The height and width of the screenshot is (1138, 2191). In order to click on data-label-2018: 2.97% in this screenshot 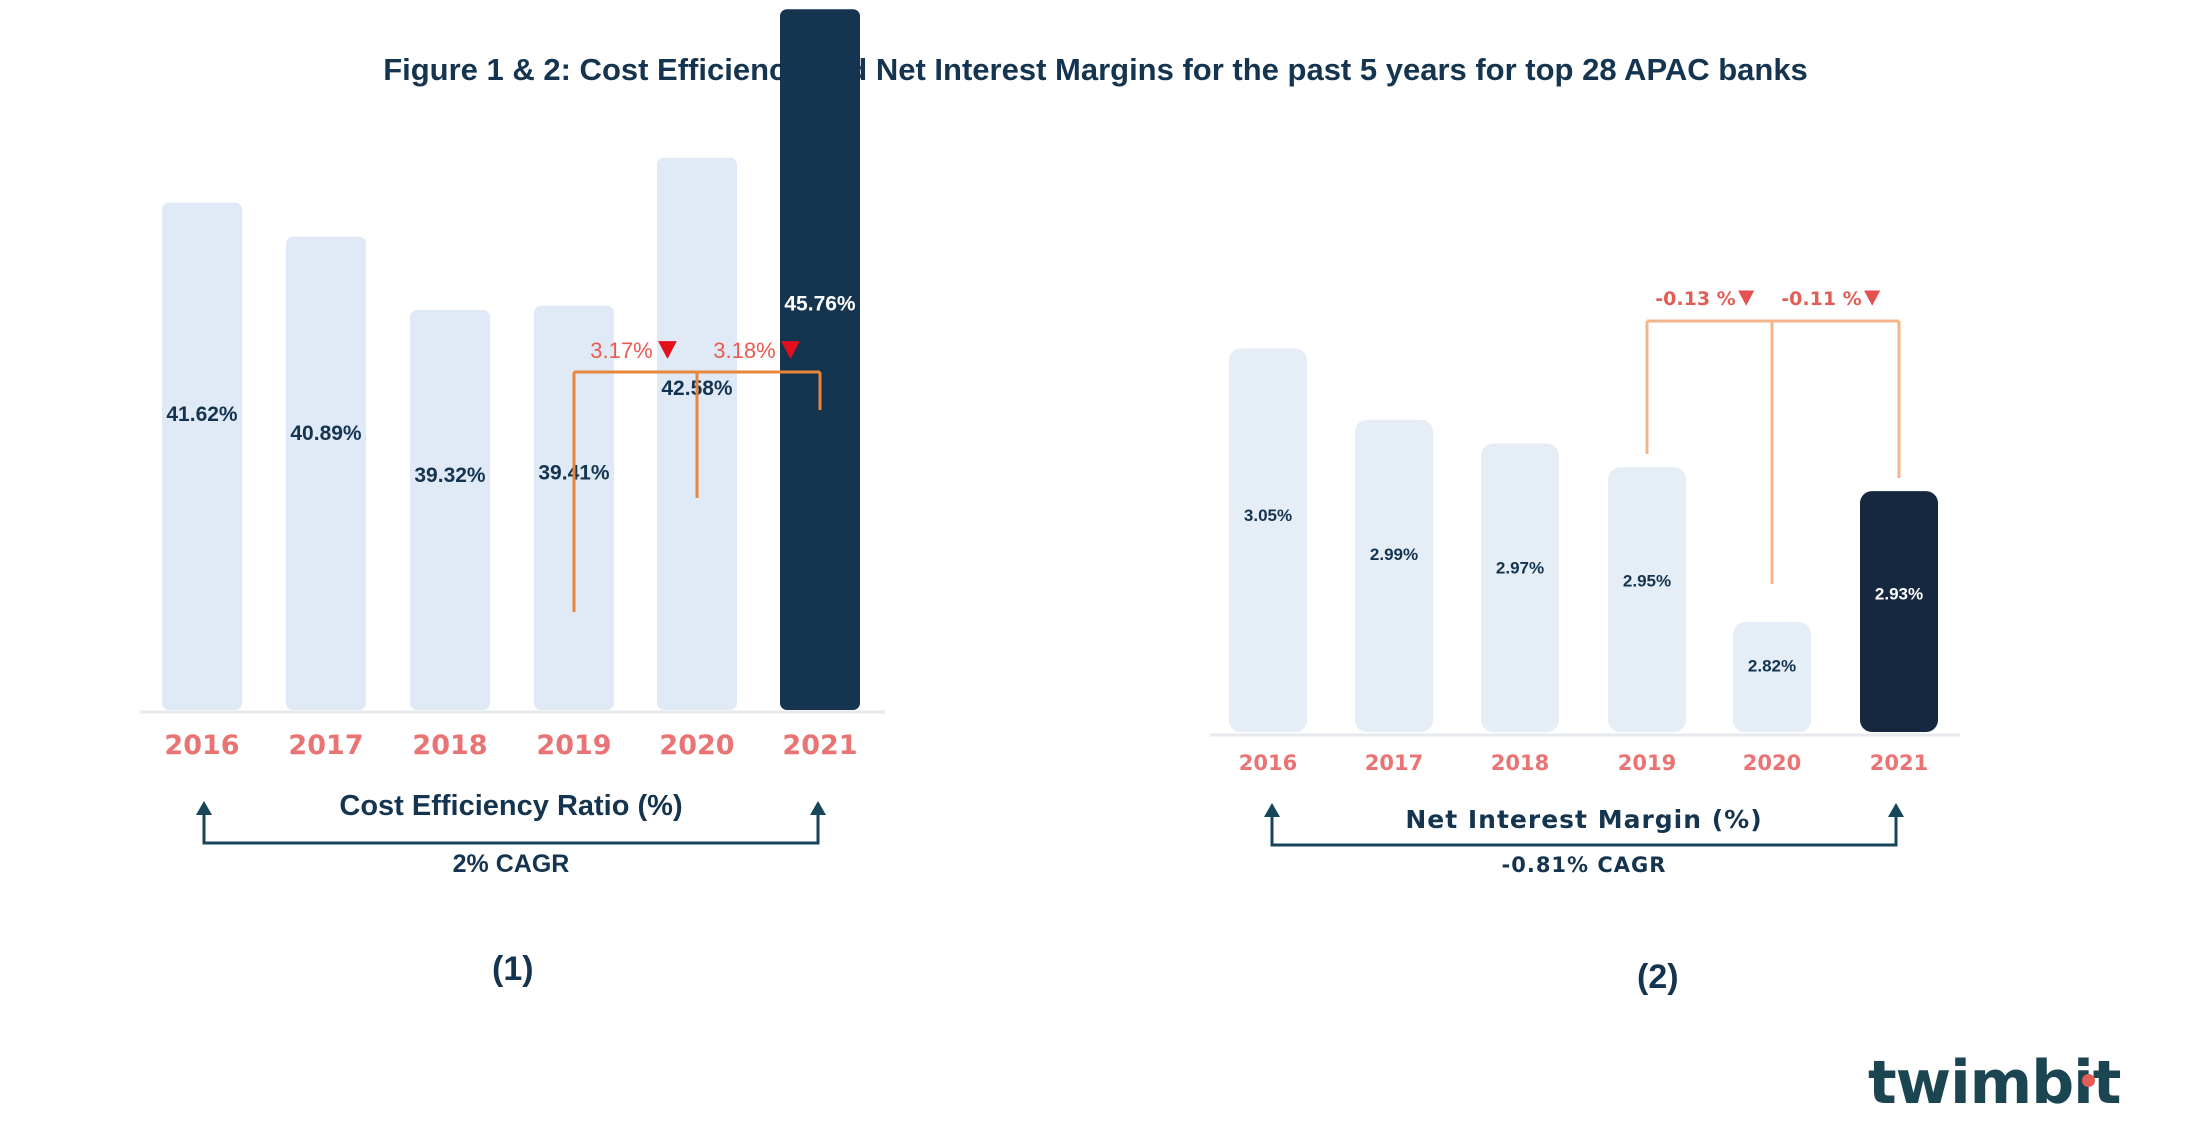, I will do `click(1520, 567)`.